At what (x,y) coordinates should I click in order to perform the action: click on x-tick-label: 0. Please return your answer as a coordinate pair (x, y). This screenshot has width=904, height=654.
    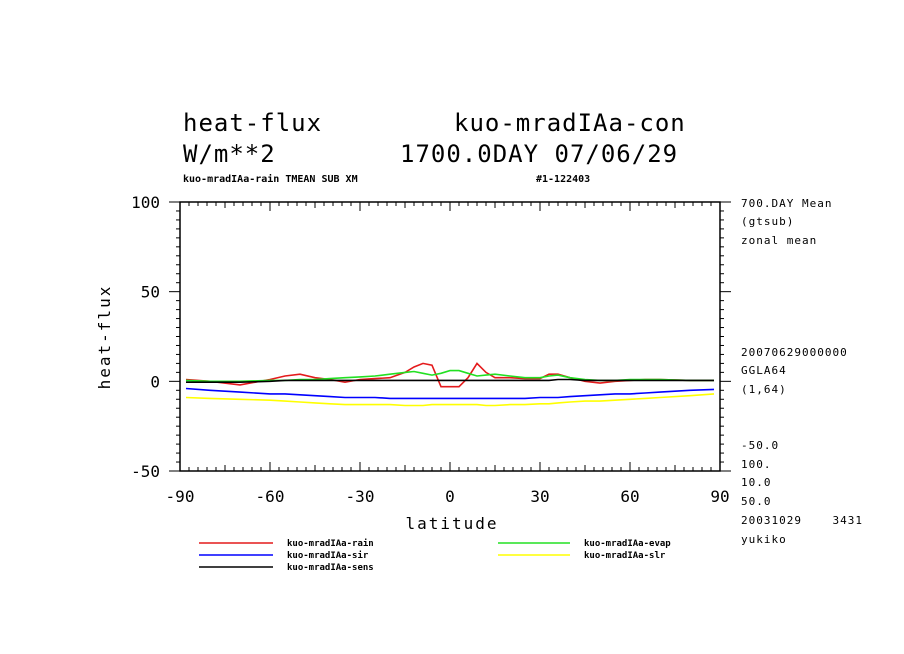
    Looking at the image, I should click on (450, 496).